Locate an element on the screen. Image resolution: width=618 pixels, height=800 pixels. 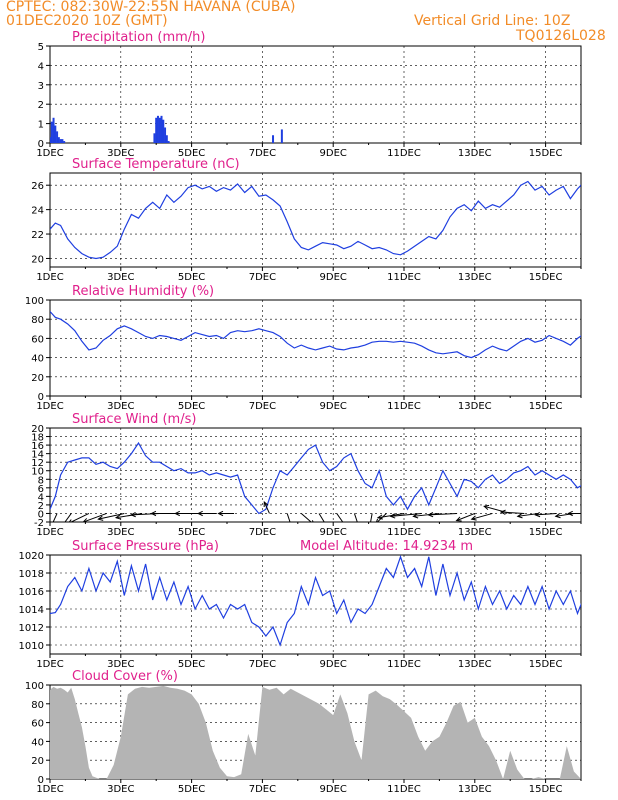
y-tick-label: 26 is located at coordinates (37, 186).